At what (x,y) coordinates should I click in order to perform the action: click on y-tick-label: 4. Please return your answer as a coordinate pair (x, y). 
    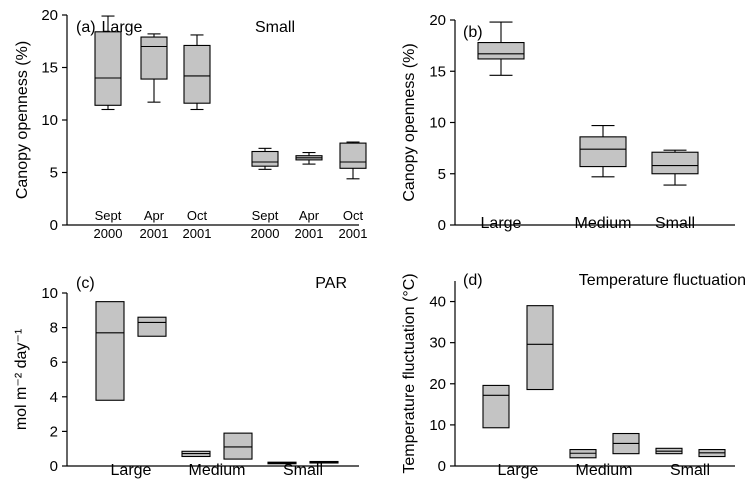
    Looking at the image, I should click on (54, 397).